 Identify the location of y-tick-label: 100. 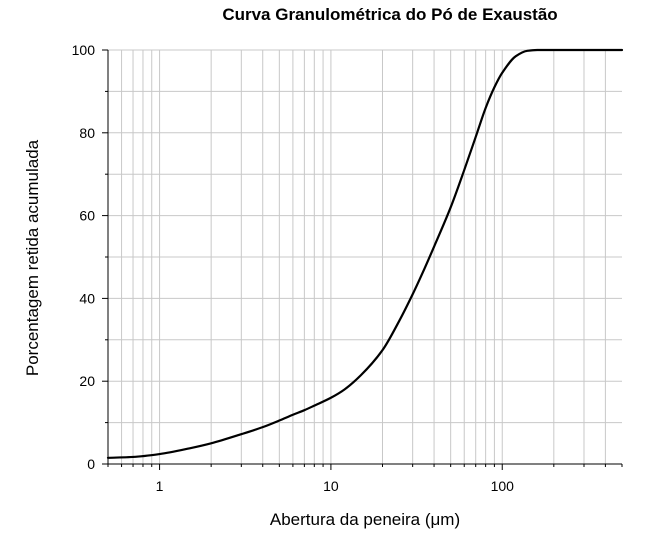
(84, 50).